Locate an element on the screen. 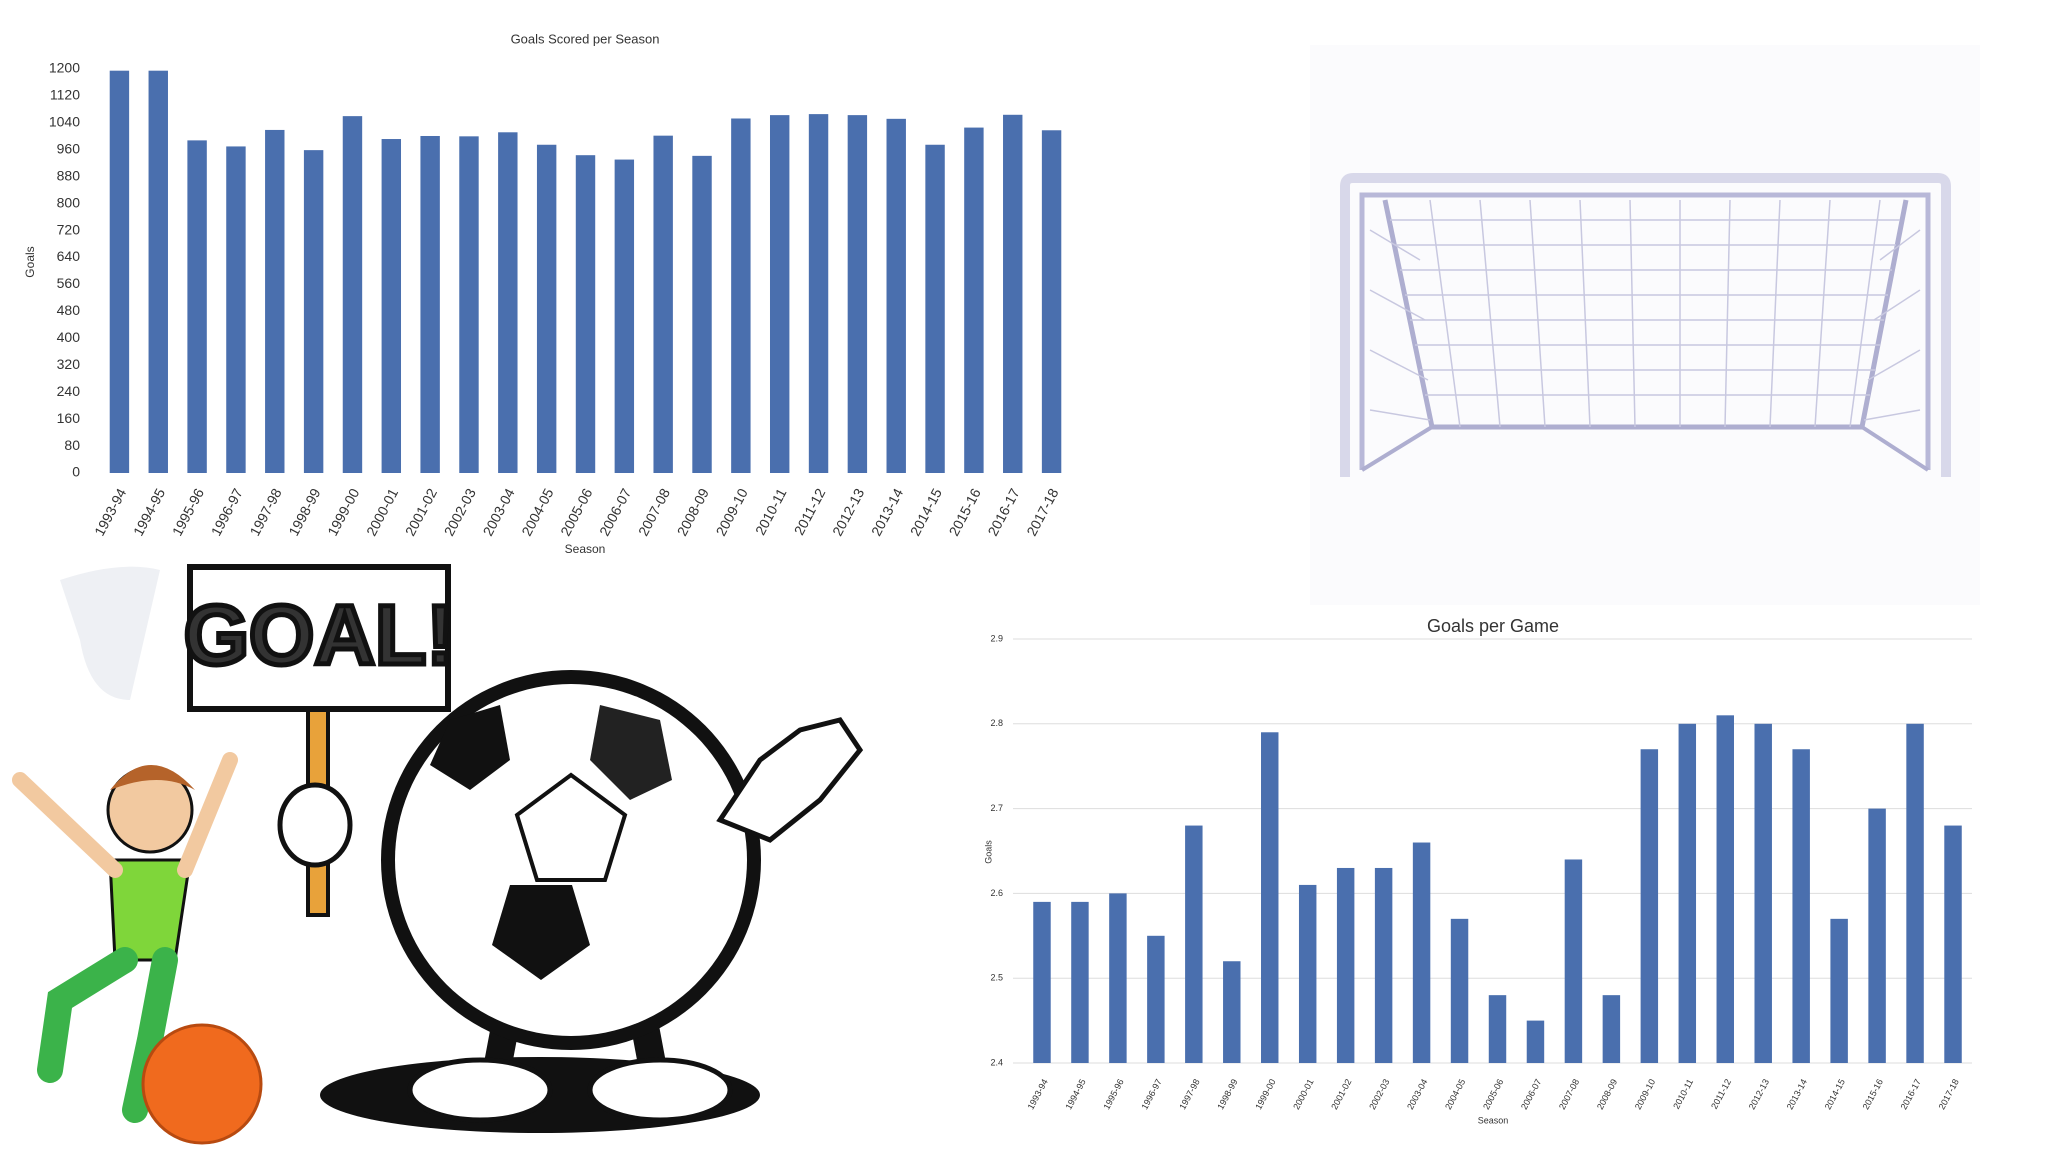  chart-title: Goals Scored per Season is located at coordinates (585, 38).